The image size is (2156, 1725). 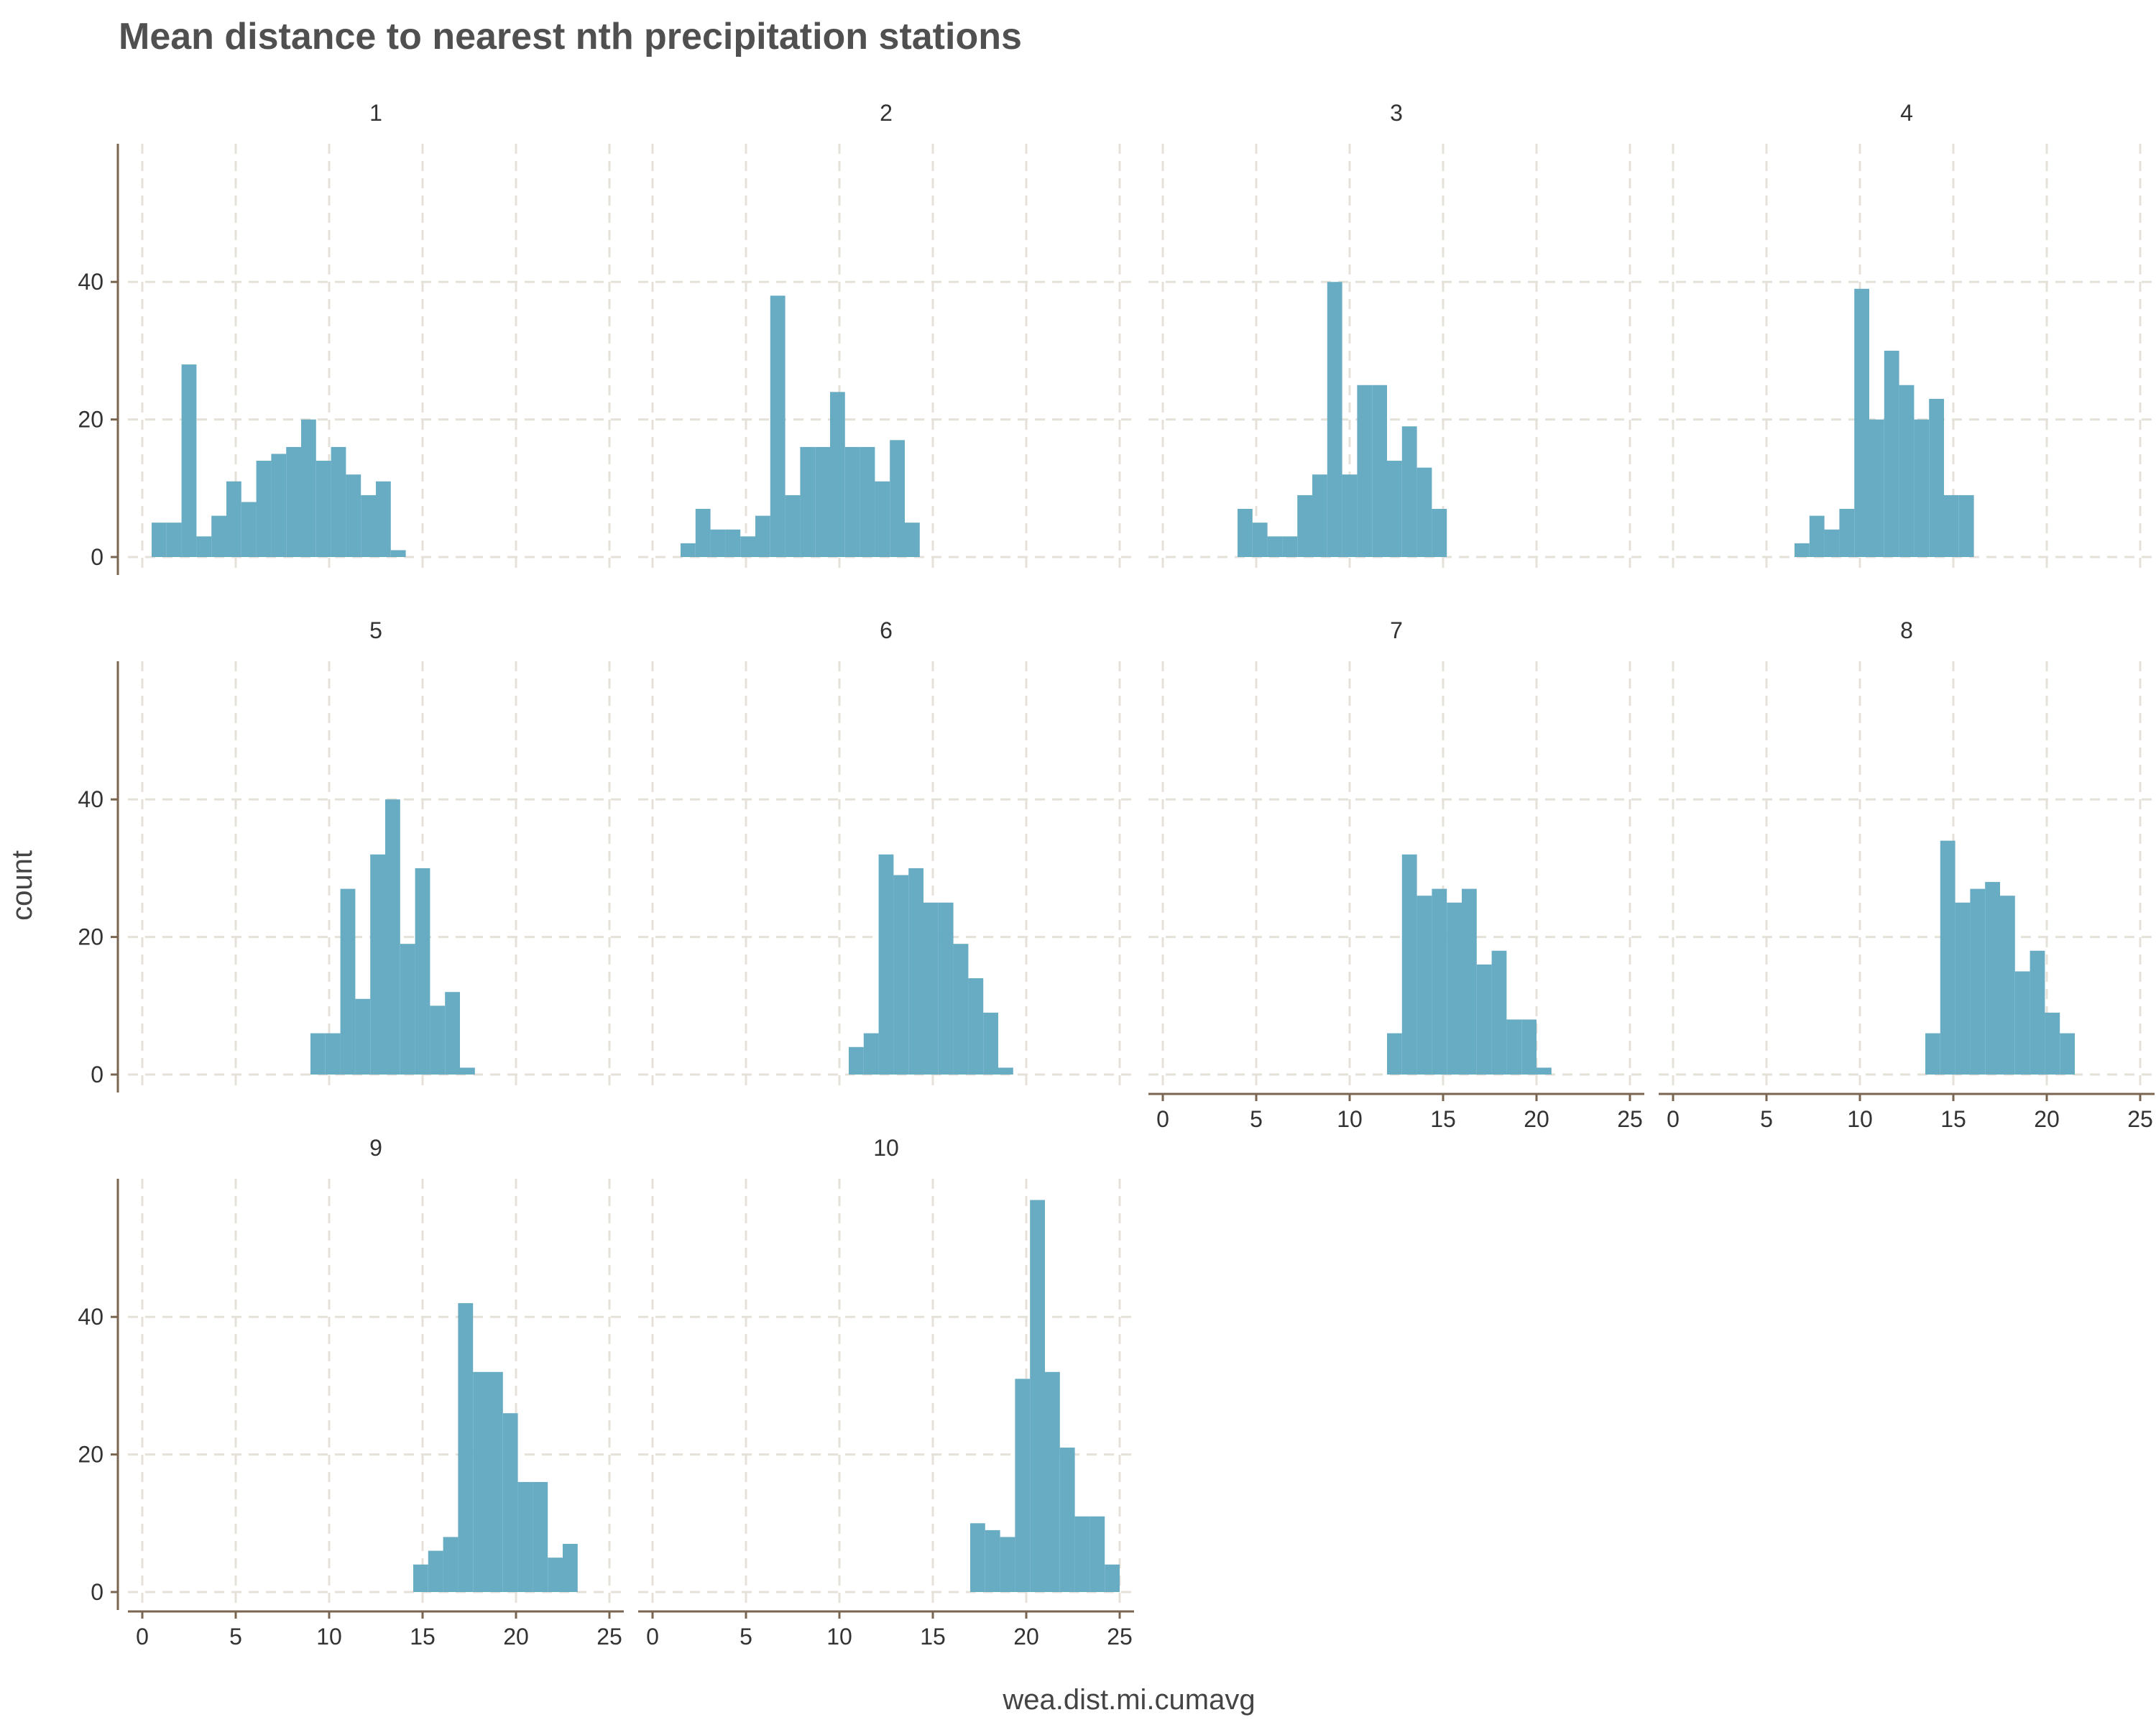 I want to click on y-tick-label: 0, so click(x=97, y=557).